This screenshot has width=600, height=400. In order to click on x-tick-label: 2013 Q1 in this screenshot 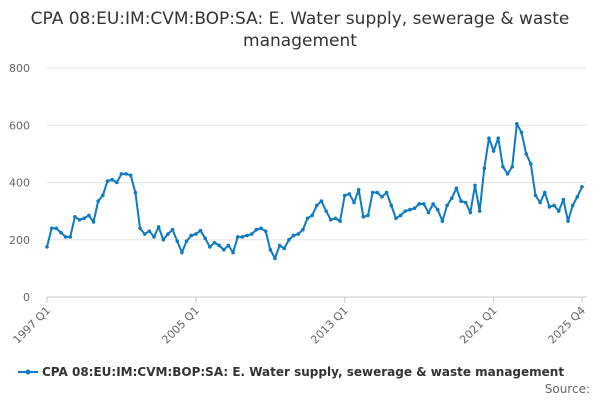, I will do `click(329, 325)`.